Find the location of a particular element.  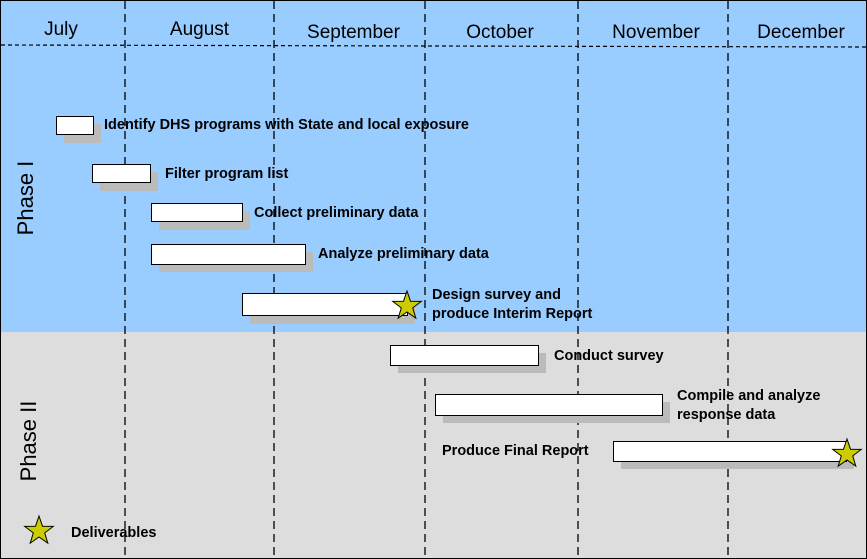

month-september: September is located at coordinates (353, 32).